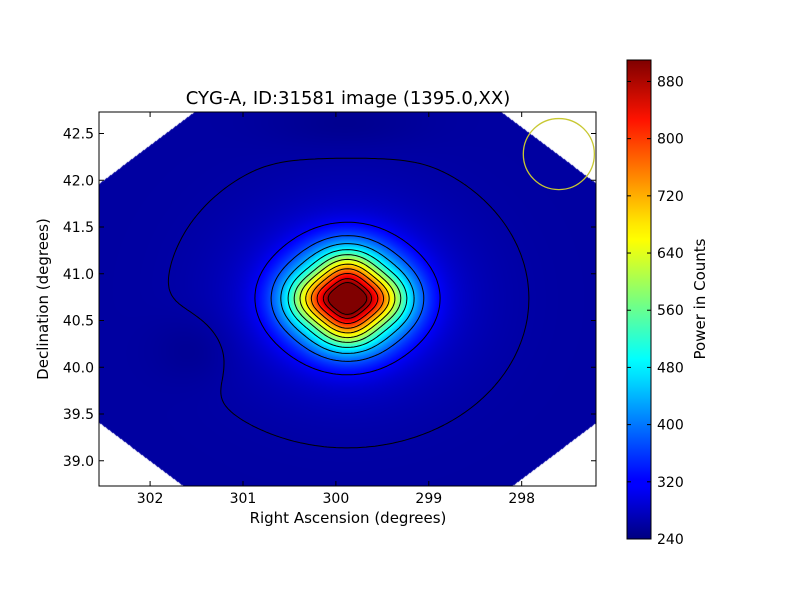 This screenshot has height=600, width=800. I want to click on y-axis-label: Declination (degrees), so click(43, 299).